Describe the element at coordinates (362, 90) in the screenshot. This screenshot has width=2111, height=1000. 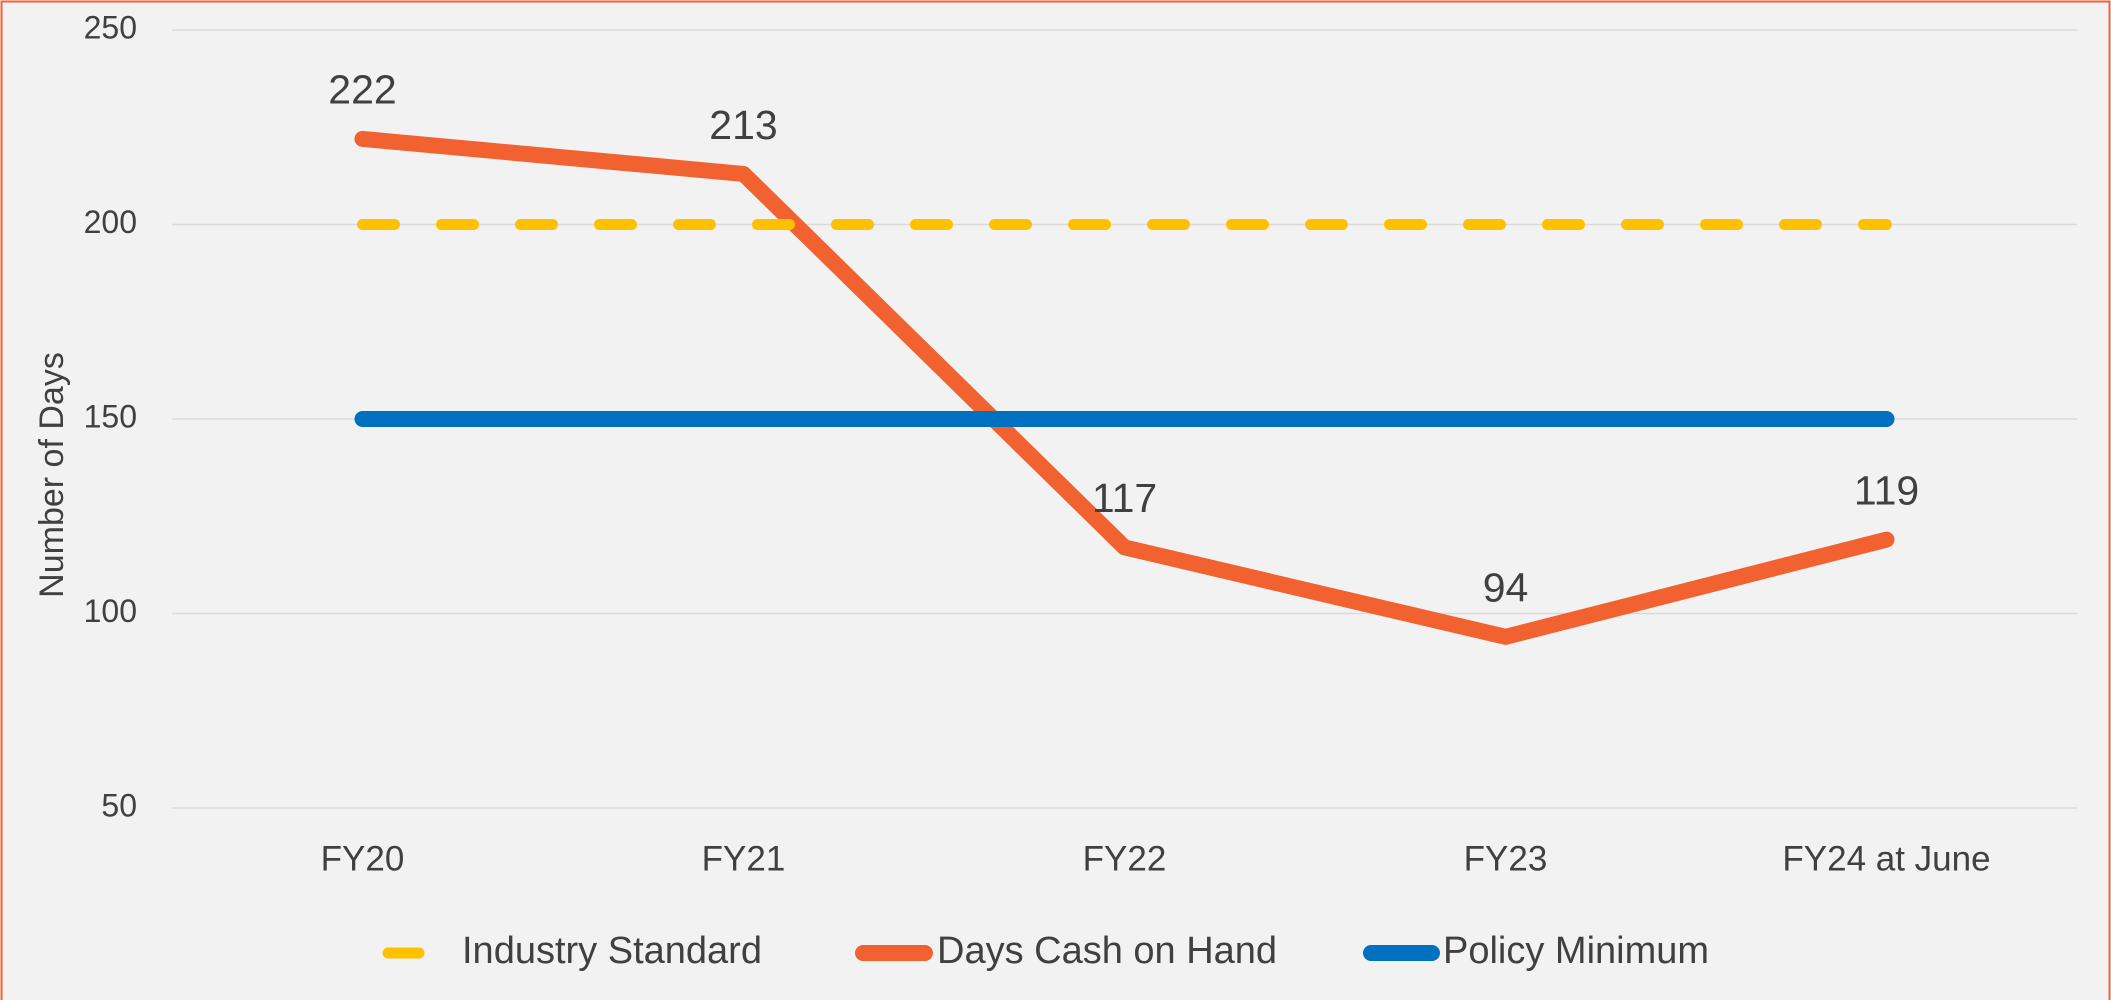
I see `data-label: 222` at that location.